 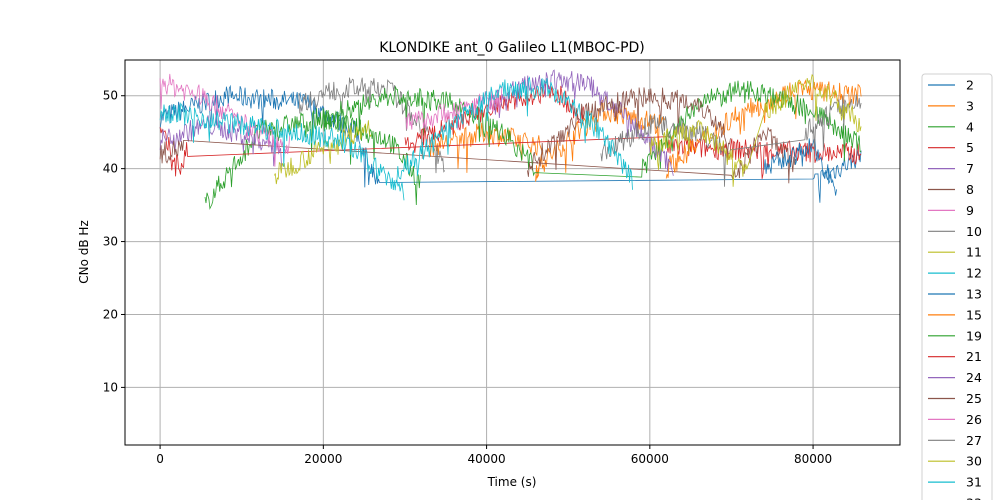 I want to click on x-tick-label: 40000, so click(x=486, y=459).